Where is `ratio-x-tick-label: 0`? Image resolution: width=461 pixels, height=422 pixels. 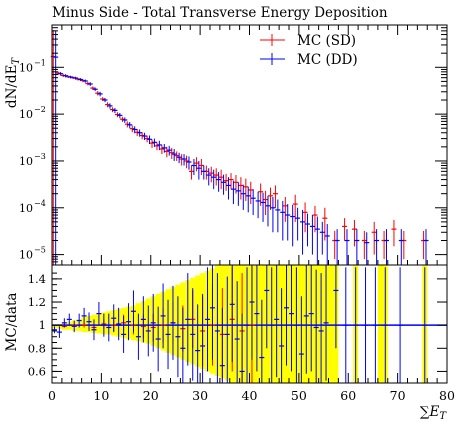
ratio-x-tick-label: 0 is located at coordinates (52, 395).